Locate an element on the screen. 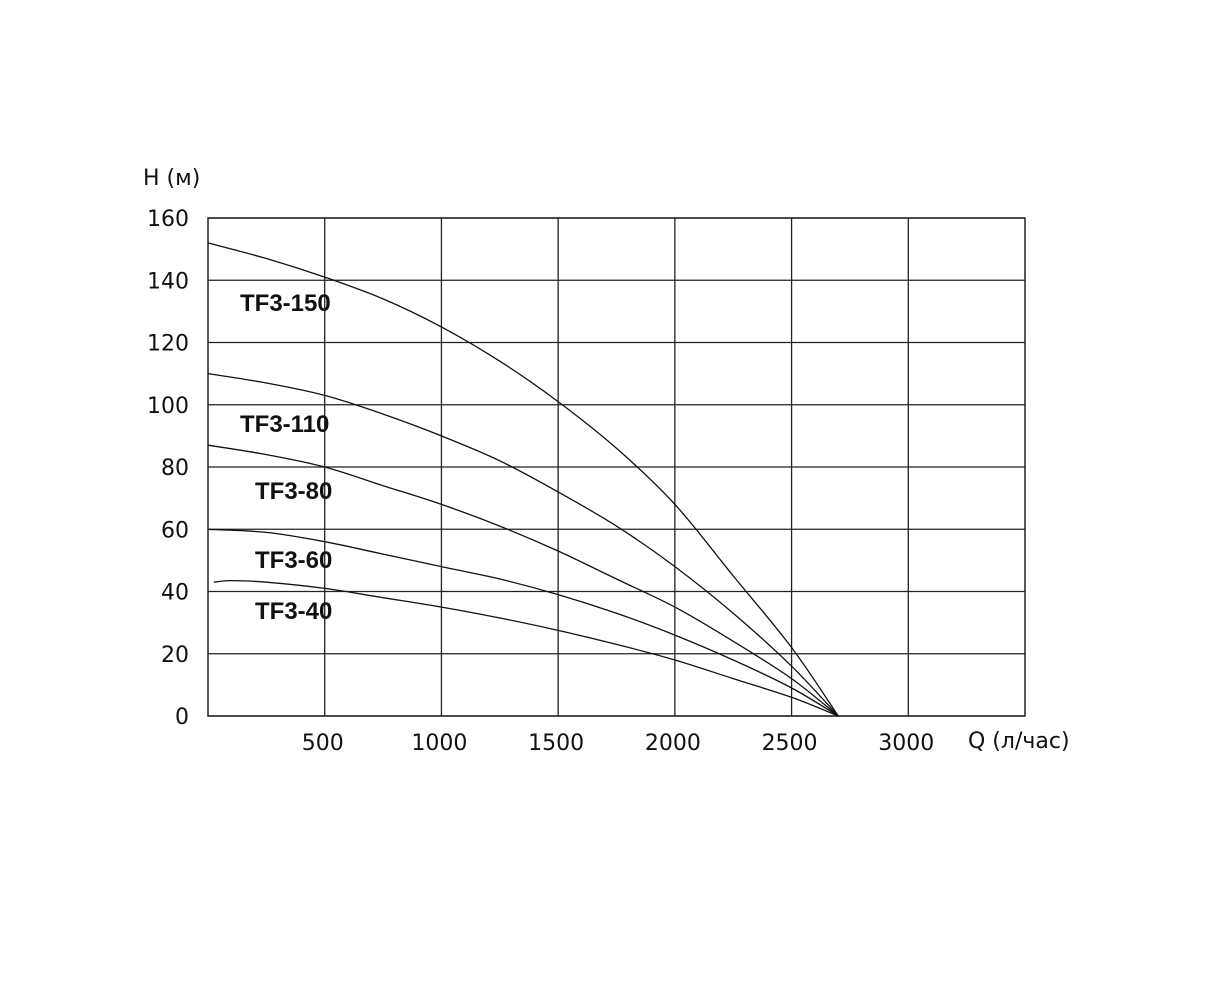  y-tick-label: 140 is located at coordinates (168, 281).